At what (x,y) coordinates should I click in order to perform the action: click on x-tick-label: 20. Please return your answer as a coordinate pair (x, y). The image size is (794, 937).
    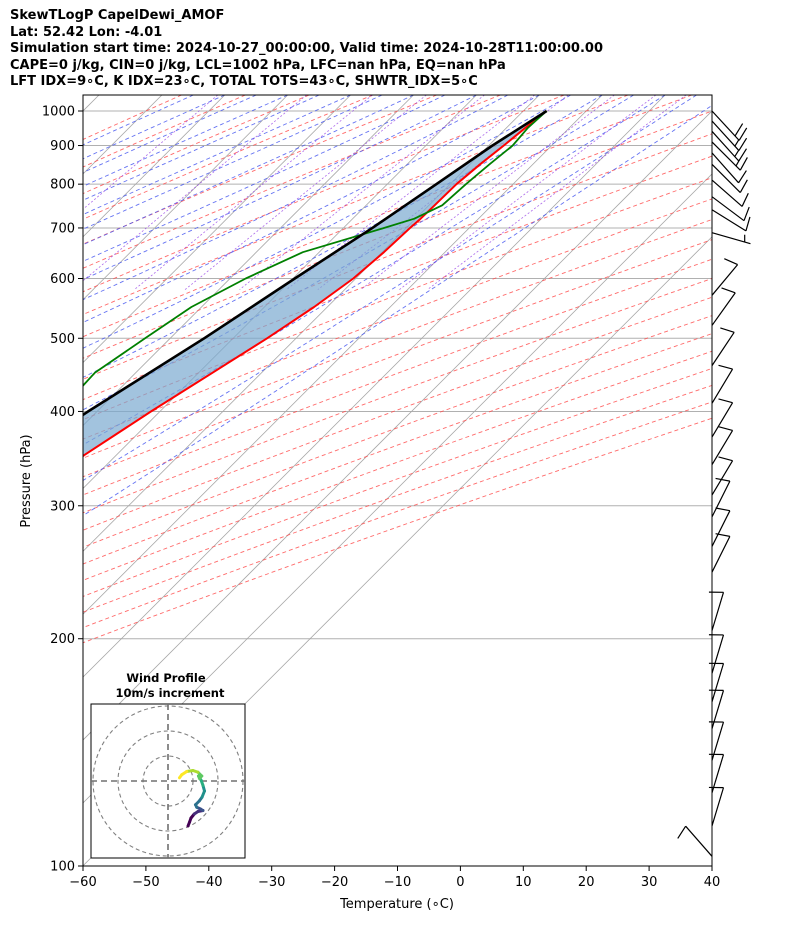
    Looking at the image, I should click on (586, 882).